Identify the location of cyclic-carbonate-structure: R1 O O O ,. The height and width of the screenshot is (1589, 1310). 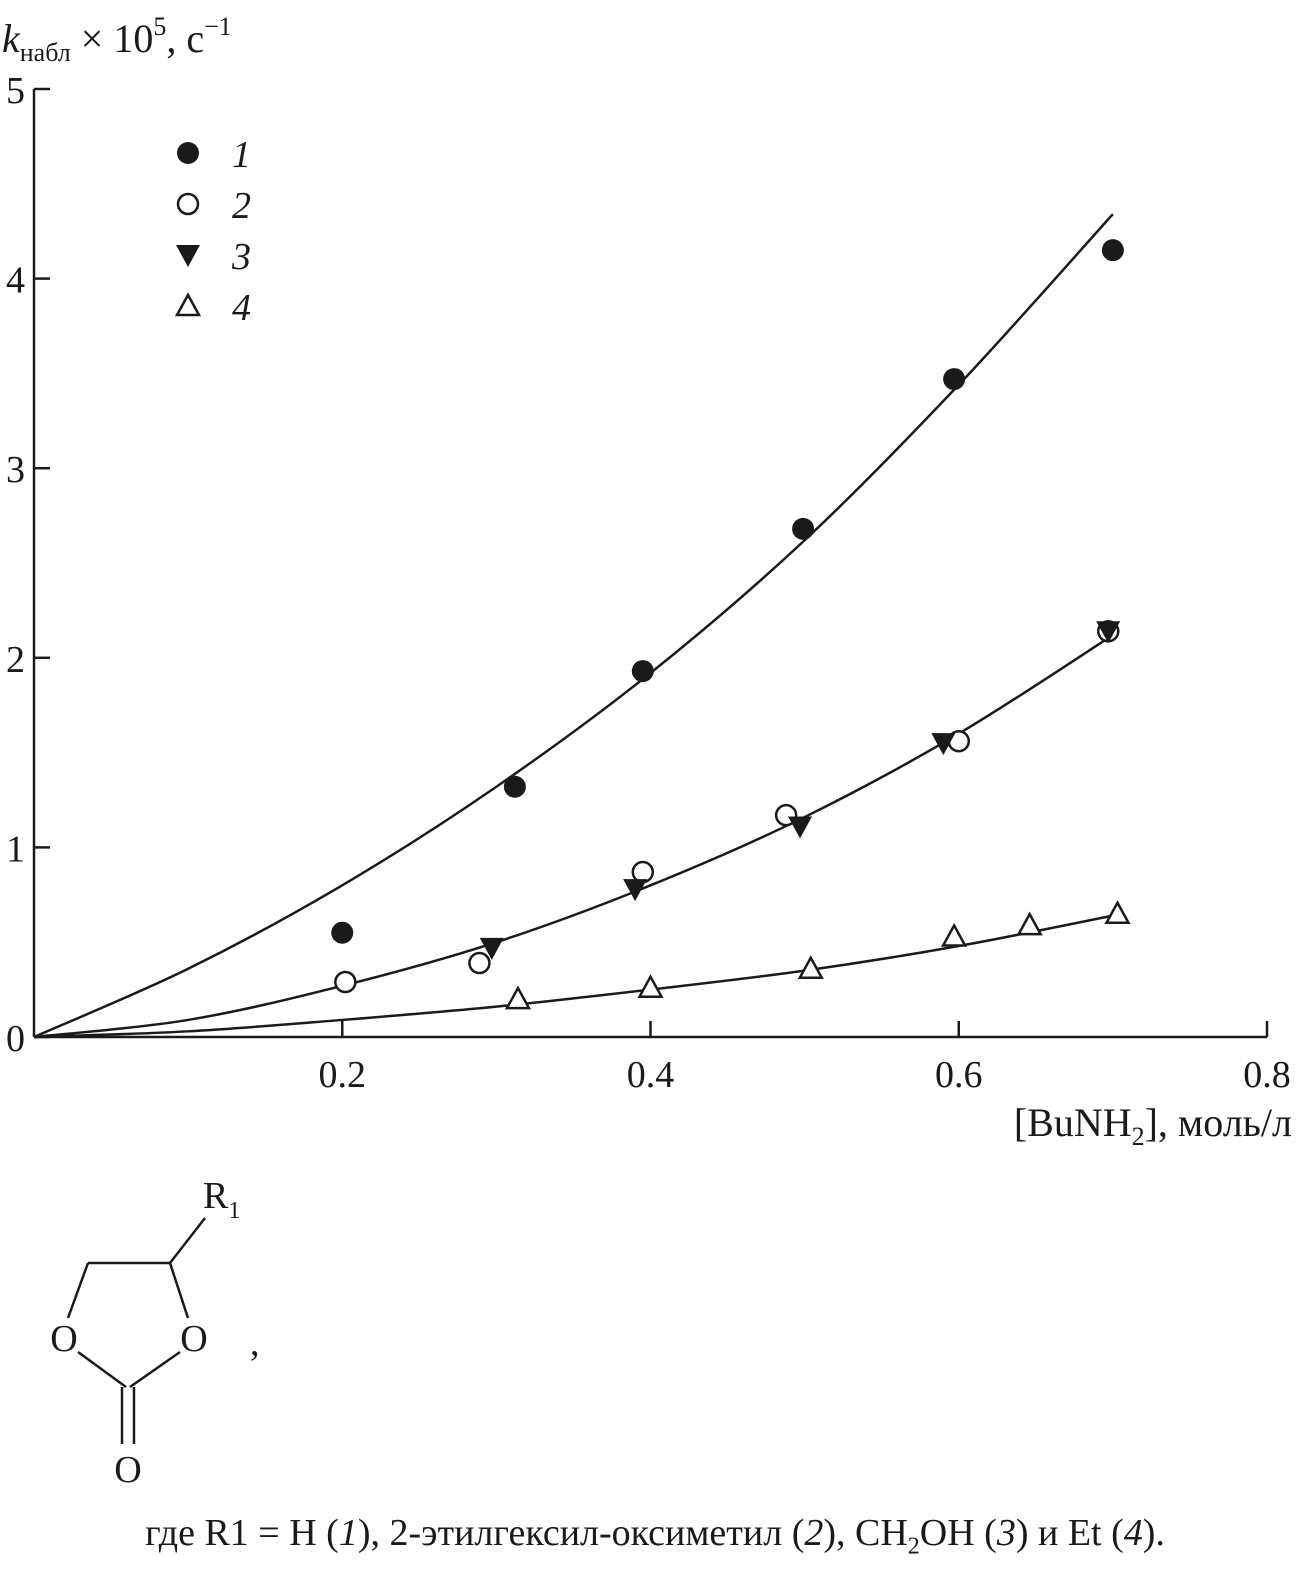
(154, 1333).